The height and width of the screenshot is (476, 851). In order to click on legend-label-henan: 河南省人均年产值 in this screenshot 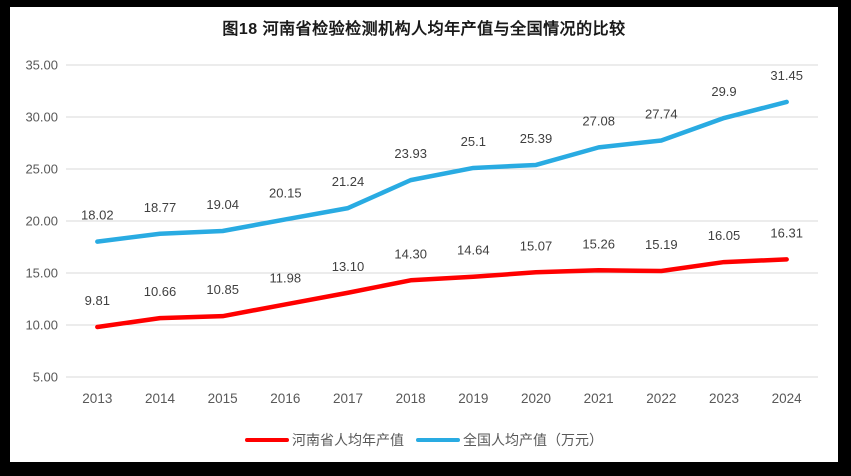, I will do `click(348, 440)`.